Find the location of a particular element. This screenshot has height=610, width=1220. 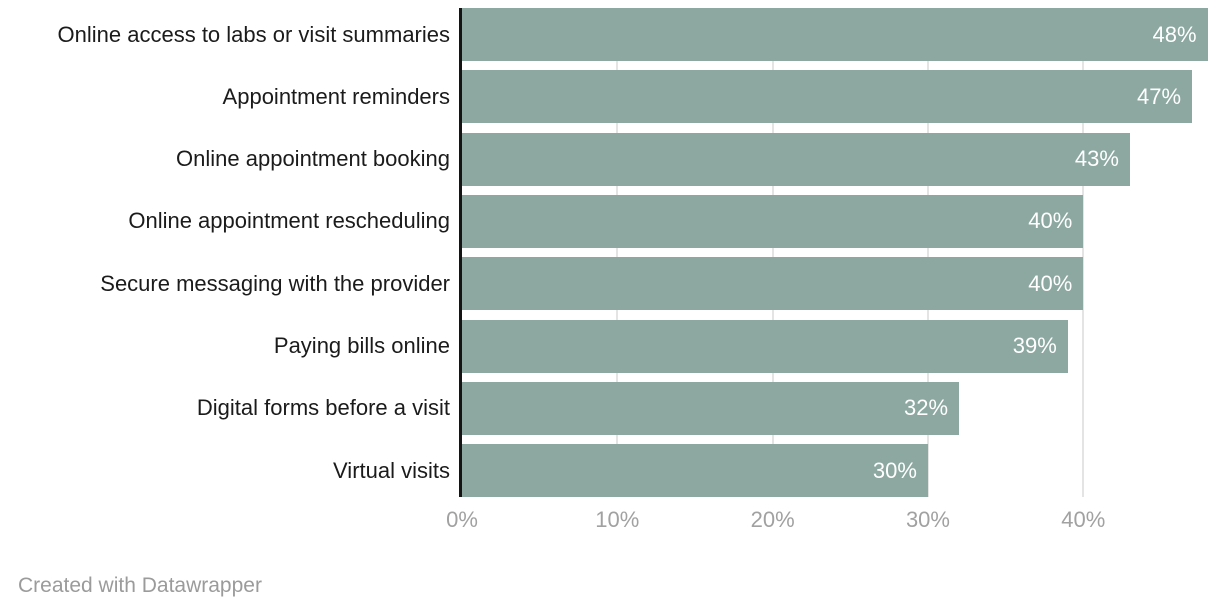

bar-value-label: 43% is located at coordinates (1096, 159).